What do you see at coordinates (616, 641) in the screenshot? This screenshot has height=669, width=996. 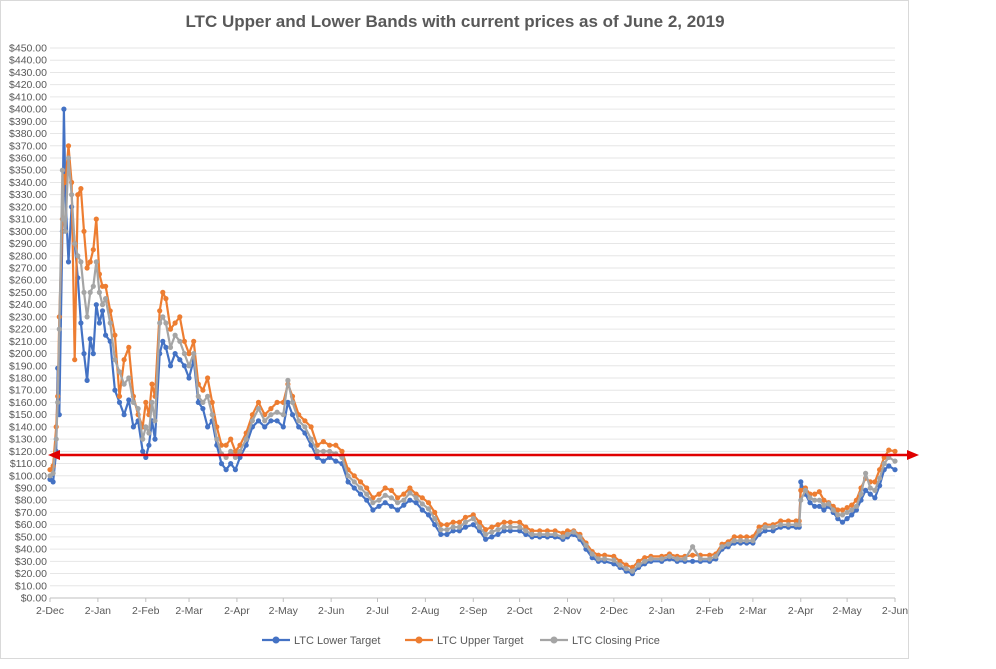 I see `legend-label: LTC Closing Price` at bounding box center [616, 641].